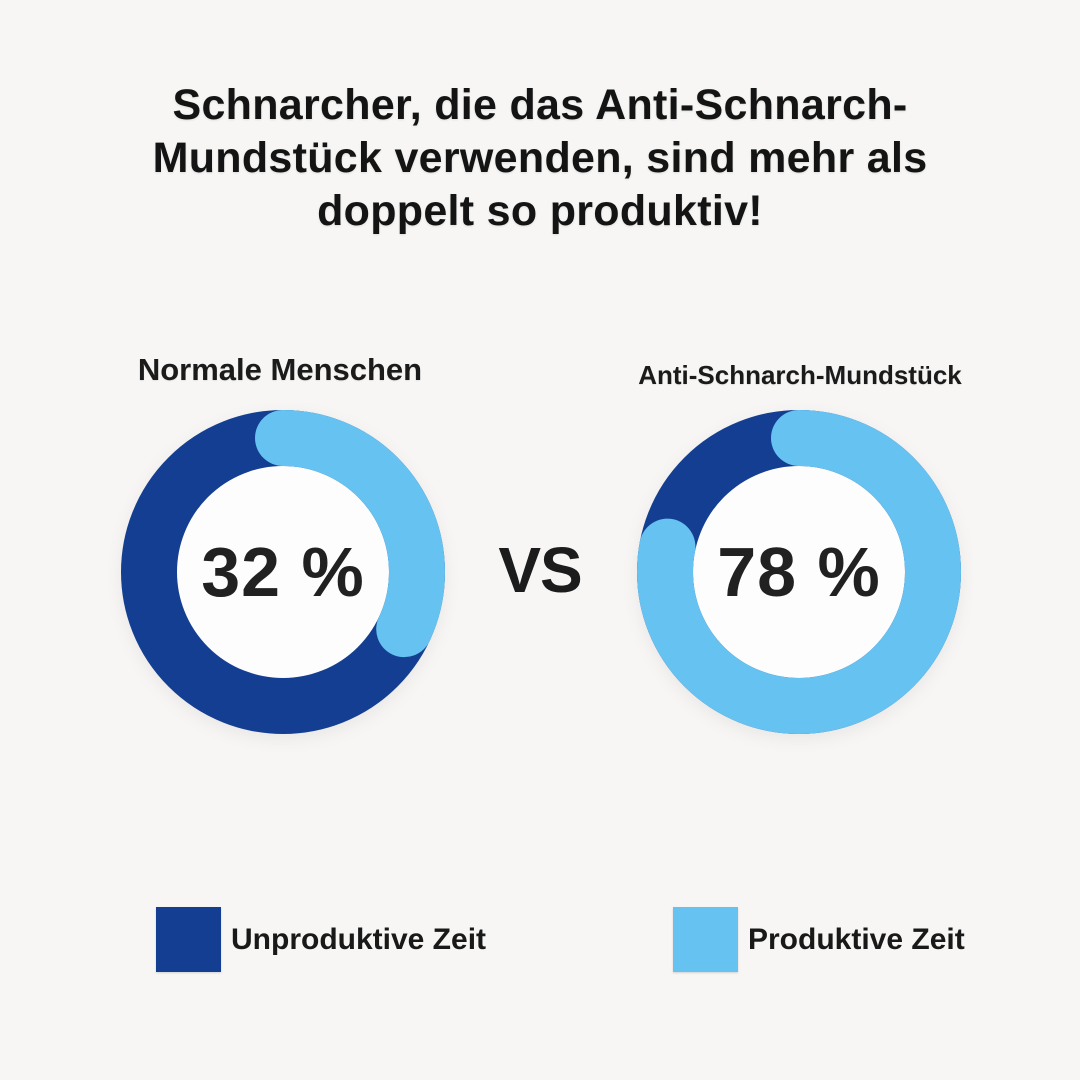 The height and width of the screenshot is (1080, 1080). I want to click on page-title-line-3: doppelt so produktiv!, so click(540, 210).